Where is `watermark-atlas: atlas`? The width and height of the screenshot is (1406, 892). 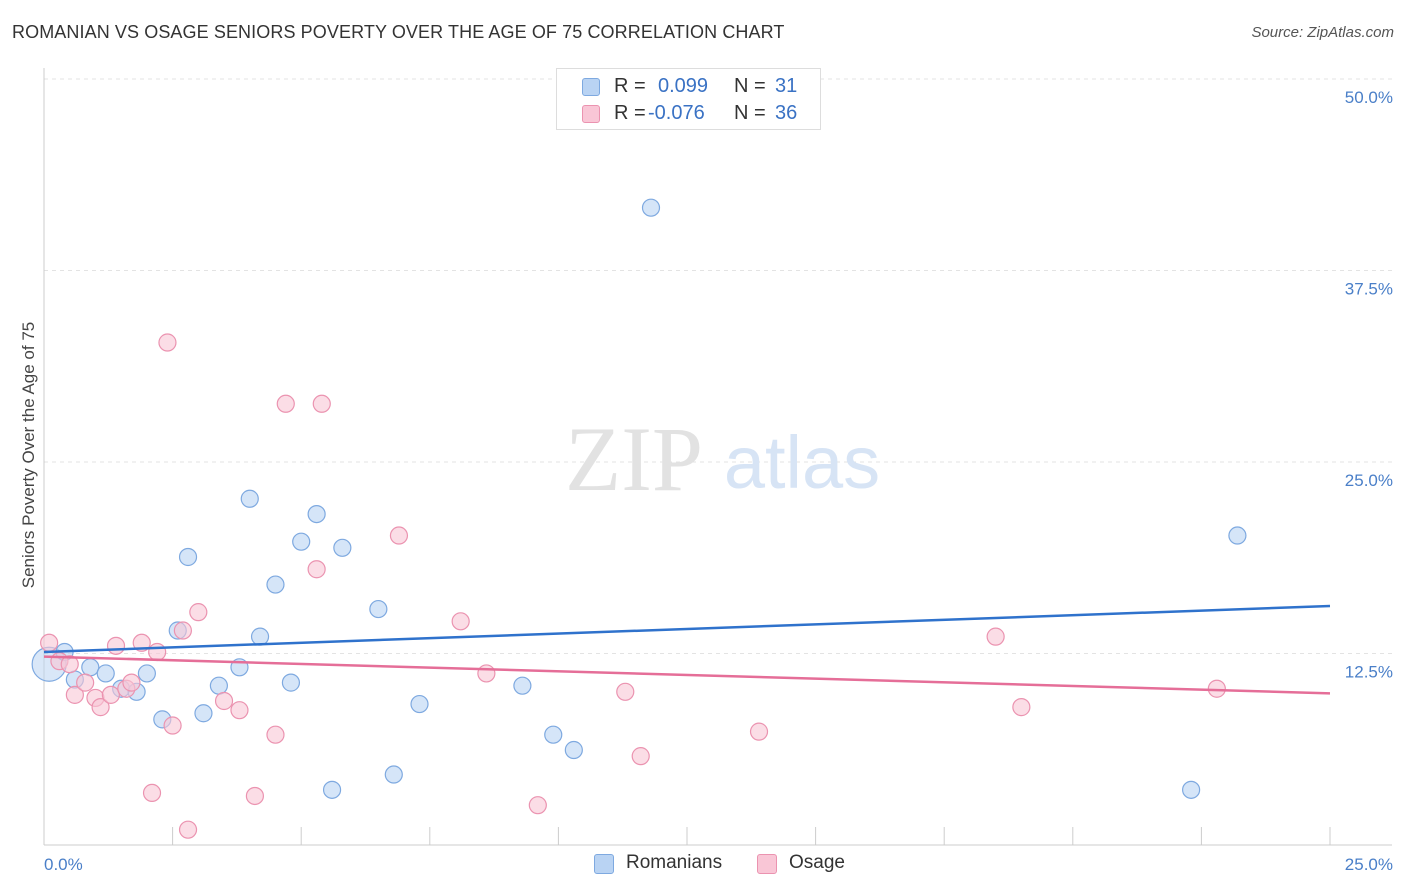 watermark-atlas: atlas is located at coordinates (802, 462).